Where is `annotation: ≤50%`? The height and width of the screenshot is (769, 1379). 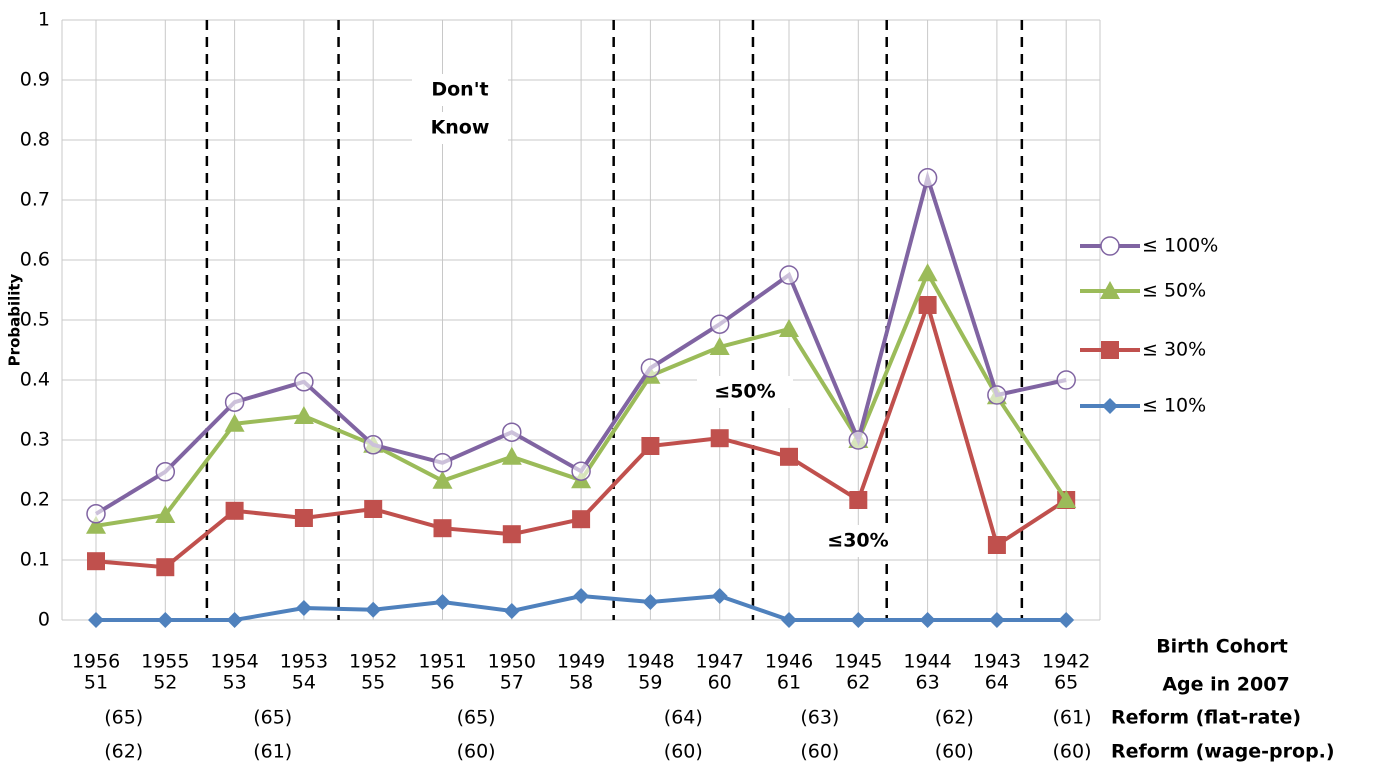 annotation: ≤50% is located at coordinates (744, 392).